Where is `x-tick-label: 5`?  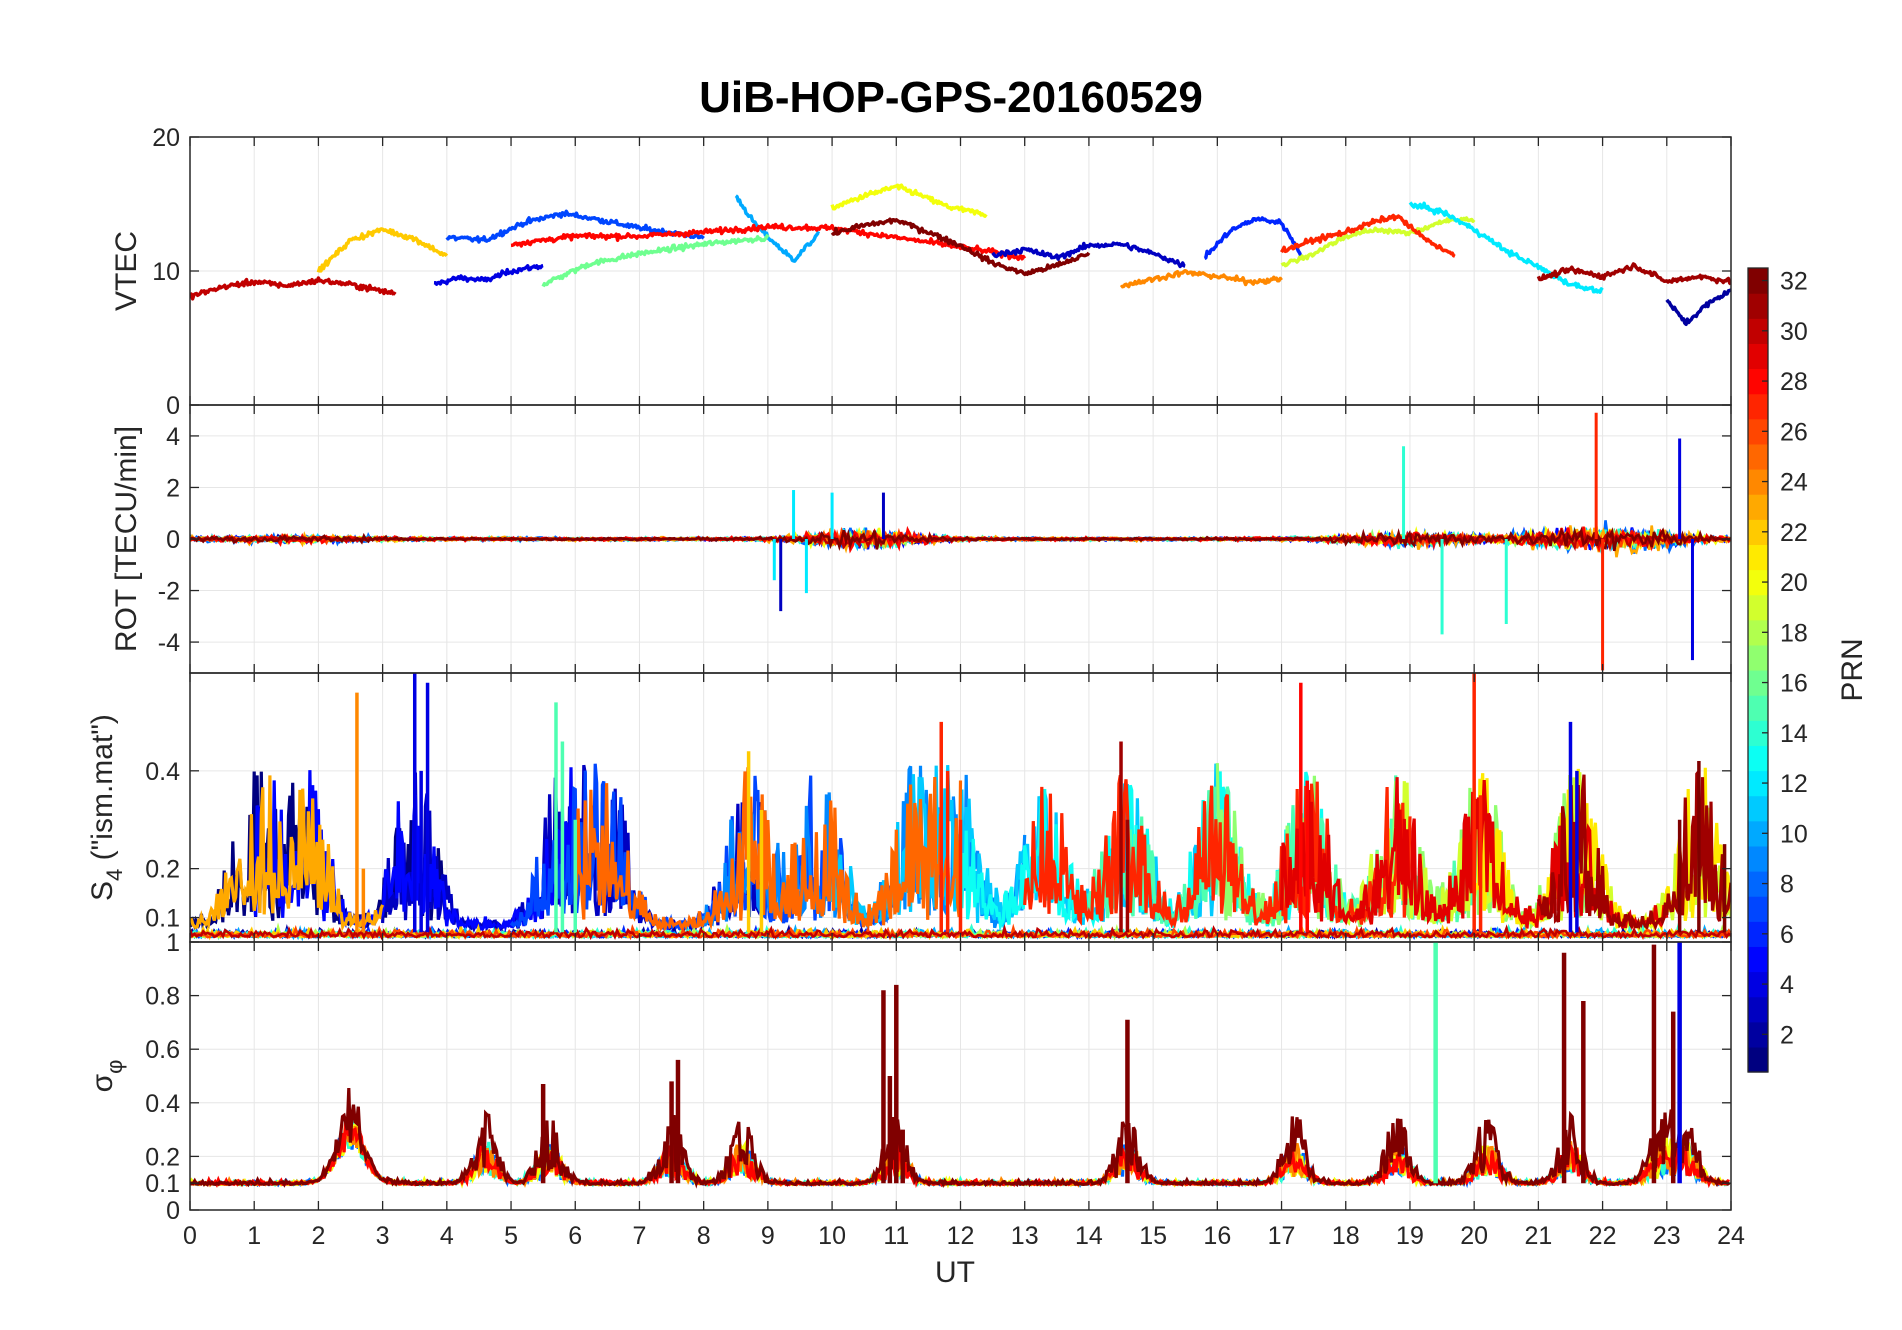
x-tick-label: 5 is located at coordinates (511, 1236).